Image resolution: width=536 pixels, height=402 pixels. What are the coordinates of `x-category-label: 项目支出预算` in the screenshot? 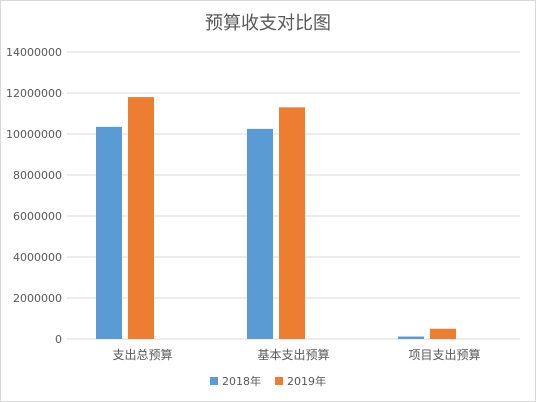 It's located at (444, 354).